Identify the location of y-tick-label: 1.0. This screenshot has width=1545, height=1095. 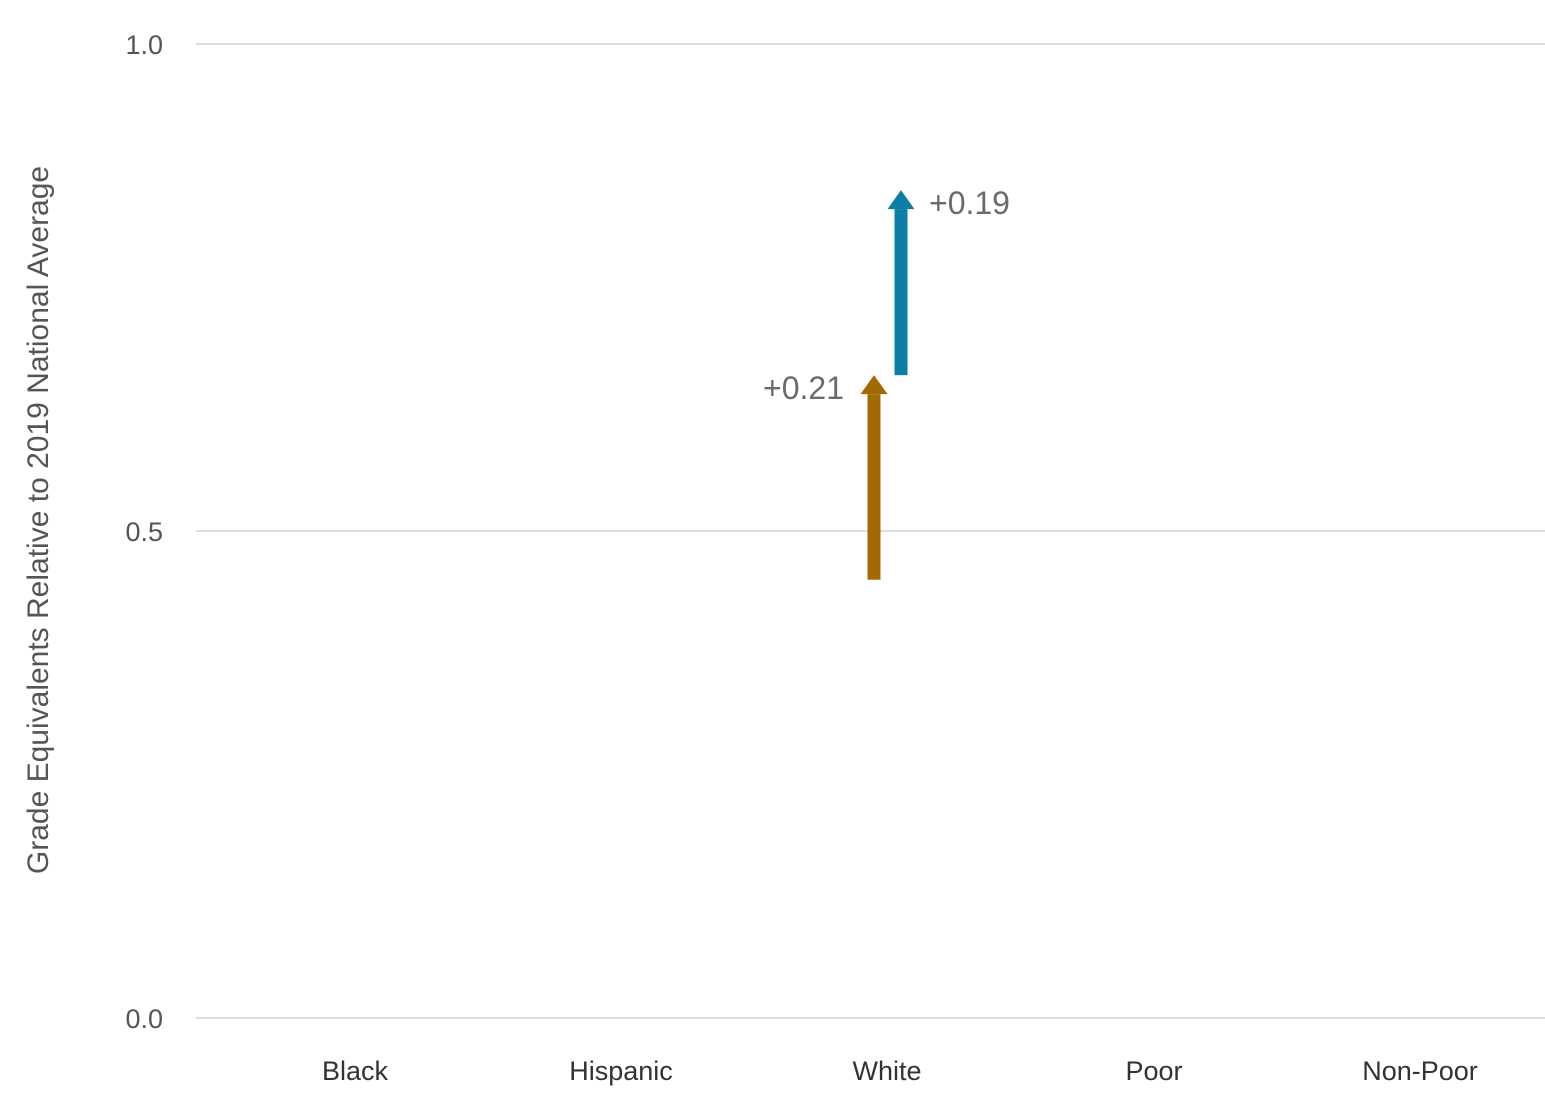
(144, 45).